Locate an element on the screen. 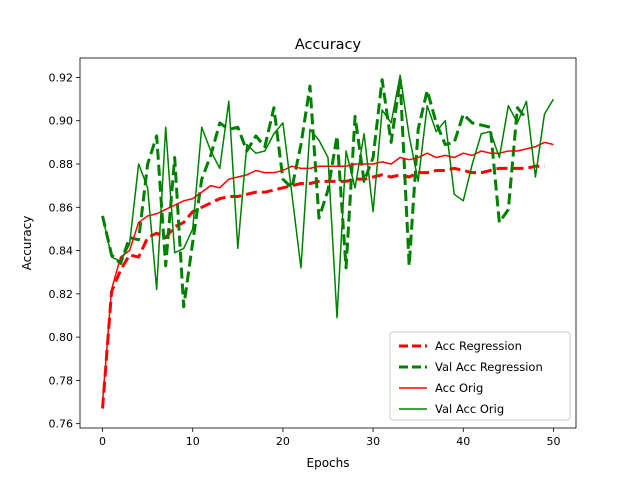 The width and height of the screenshot is (640, 480). y-tick-label: 0.82 is located at coordinates (61, 294).